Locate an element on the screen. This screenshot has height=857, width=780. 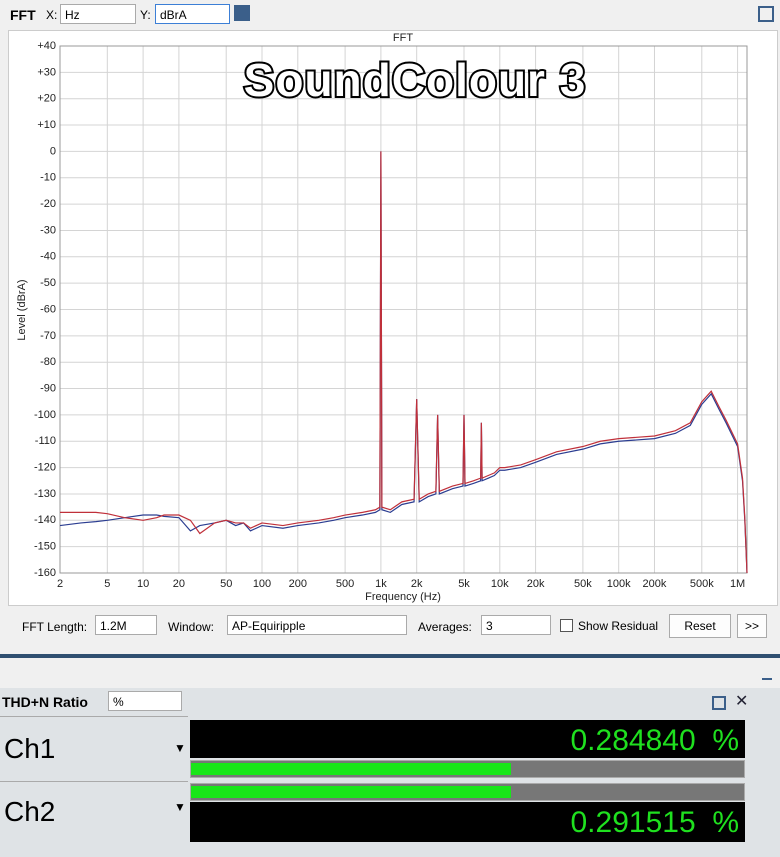
averages-input: 3 is located at coordinates (516, 625).